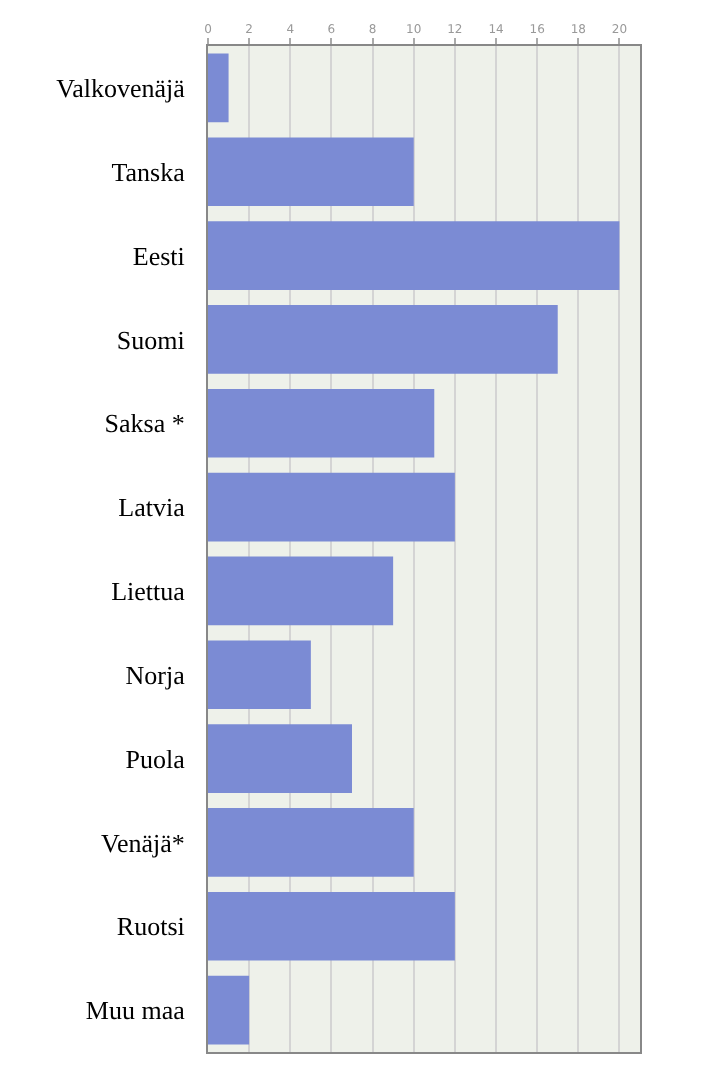  Describe the element at coordinates (159, 255) in the screenshot. I see `y-tick-label: Eesti` at that location.